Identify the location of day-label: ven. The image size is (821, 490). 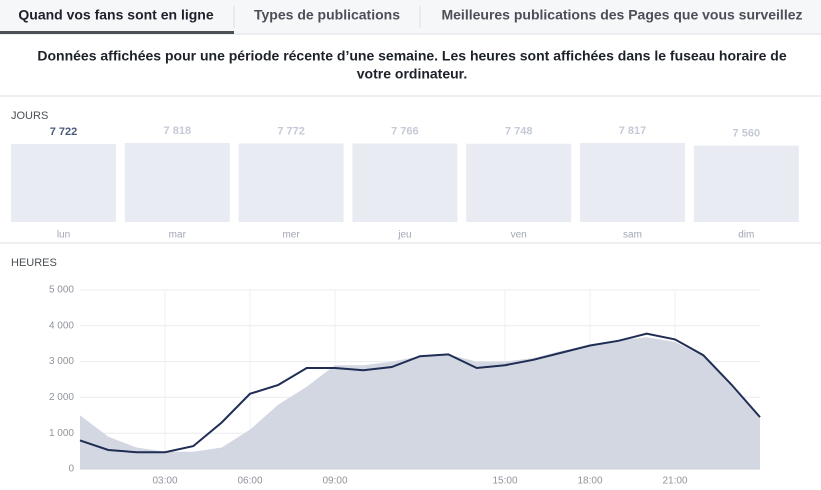
(519, 235).